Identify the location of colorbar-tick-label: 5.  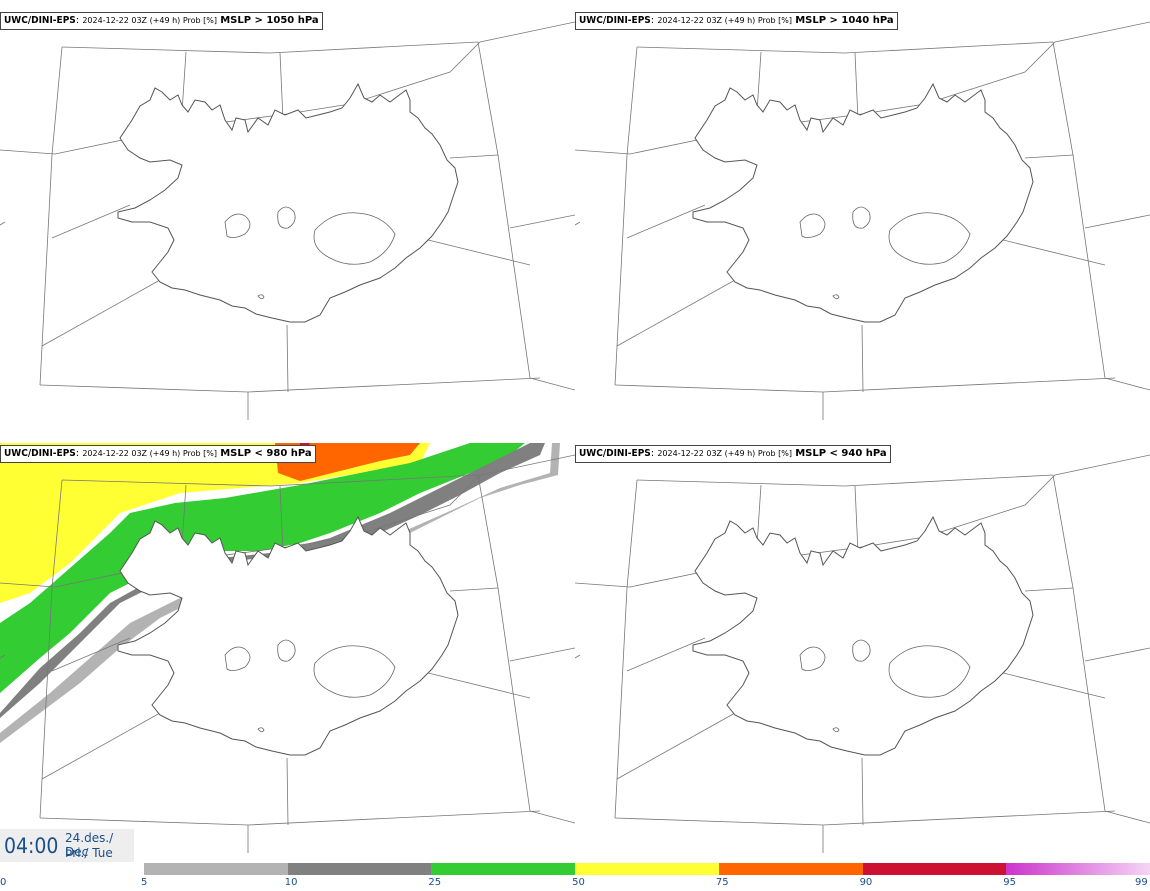
(144, 882).